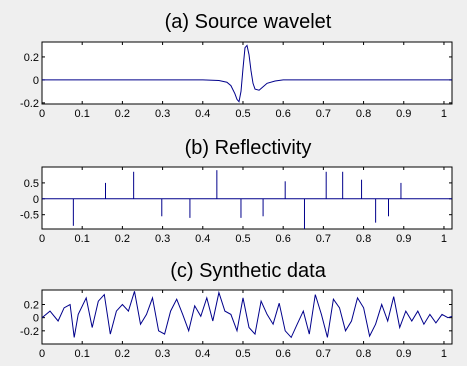  What do you see at coordinates (248, 148) in the screenshot?
I see `panel-title: (b) Reflectivity` at bounding box center [248, 148].